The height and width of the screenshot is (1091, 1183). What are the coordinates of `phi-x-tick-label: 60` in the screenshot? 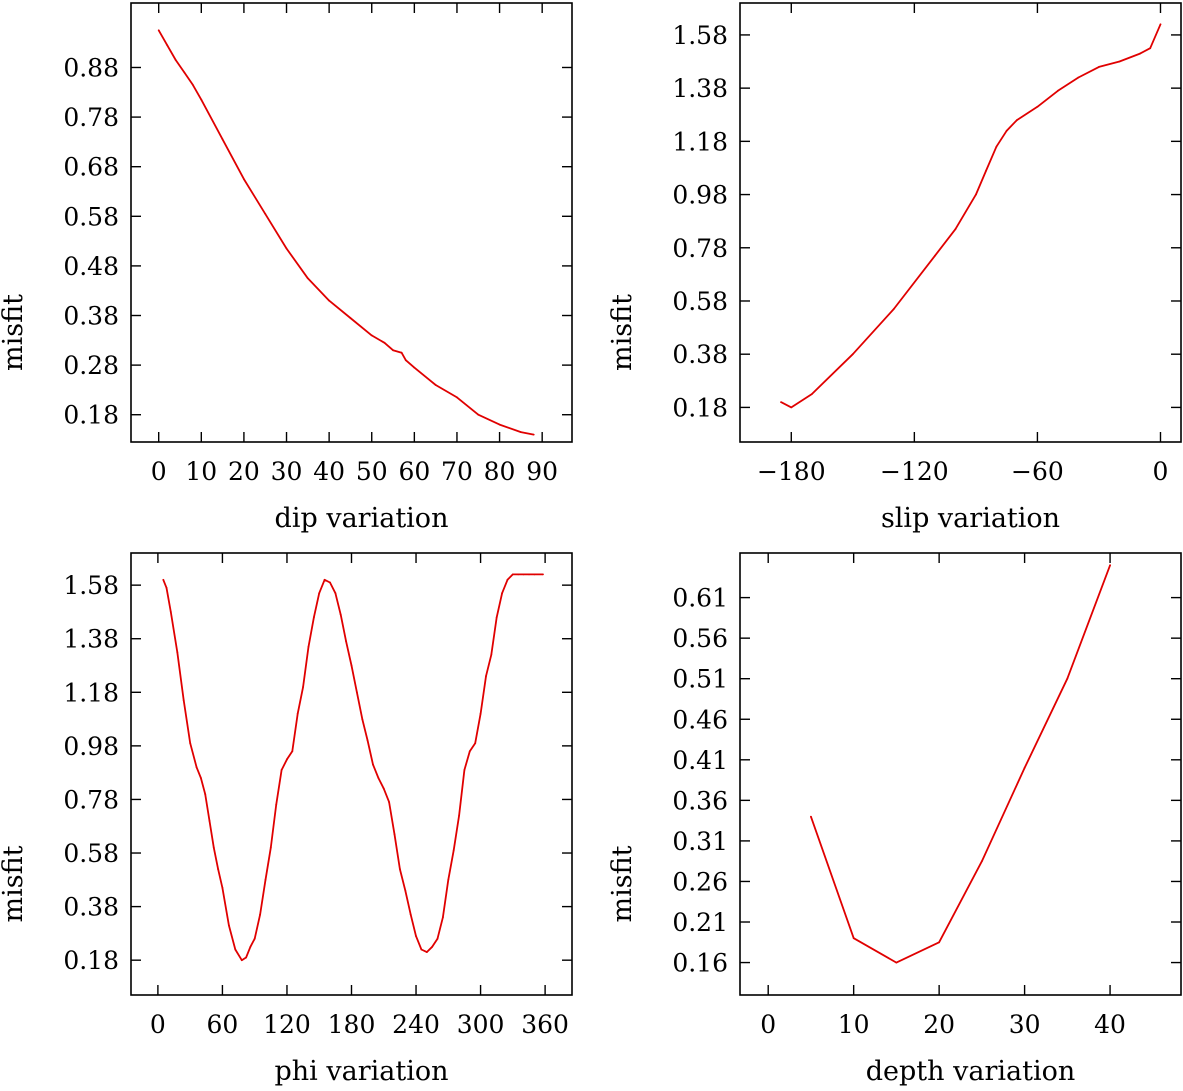 It's located at (223, 1024).